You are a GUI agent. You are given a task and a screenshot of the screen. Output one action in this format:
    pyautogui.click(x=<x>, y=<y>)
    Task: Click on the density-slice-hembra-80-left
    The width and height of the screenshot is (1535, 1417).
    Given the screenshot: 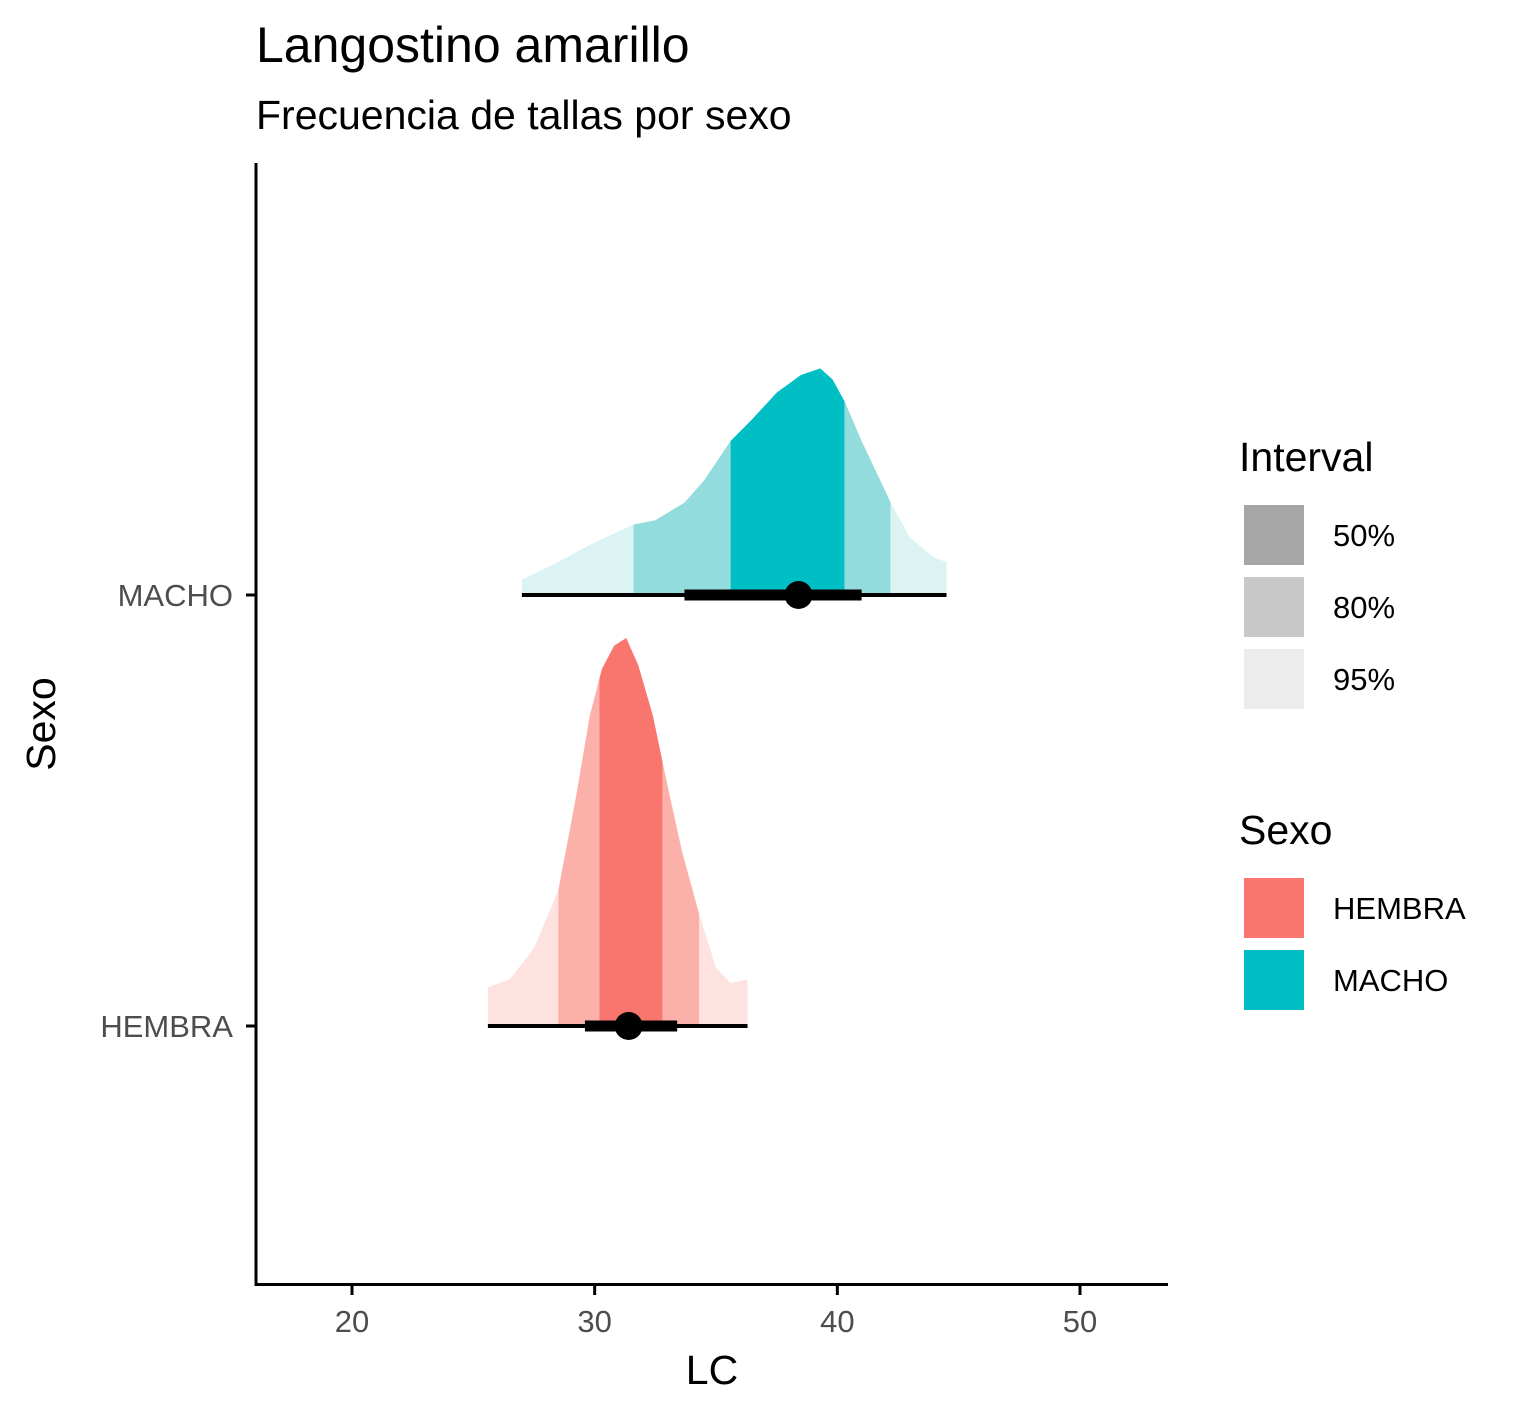 What is the action you would take?
    pyautogui.click(x=579, y=852)
    